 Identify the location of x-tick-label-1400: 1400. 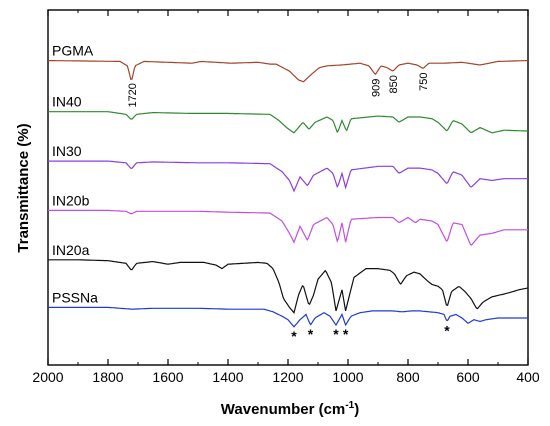
(227, 377).